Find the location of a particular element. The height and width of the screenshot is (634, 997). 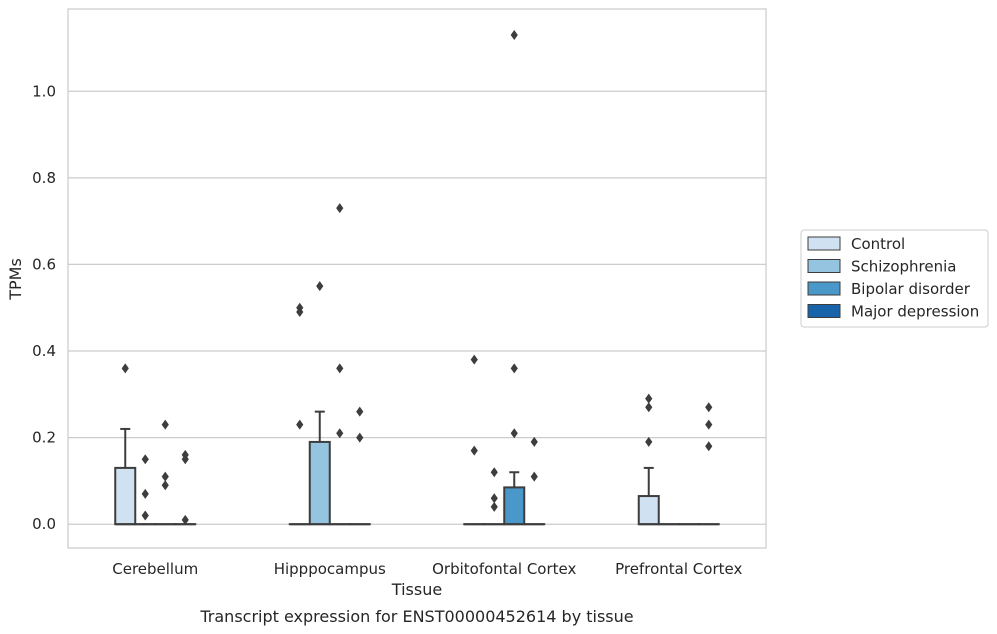

y-tick-label: 1.0 is located at coordinates (44, 91).